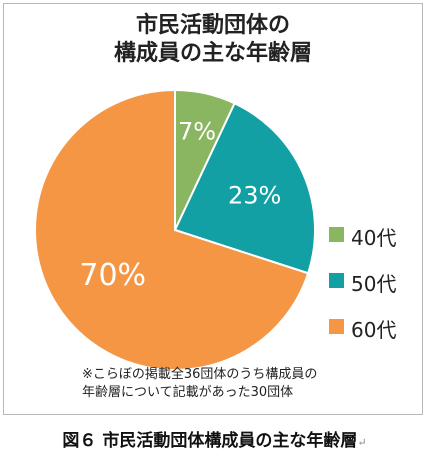 Image resolution: width=429 pixels, height=454 pixels. I want to click on chart-title-line-1: 市民活動団体の, so click(212, 25).